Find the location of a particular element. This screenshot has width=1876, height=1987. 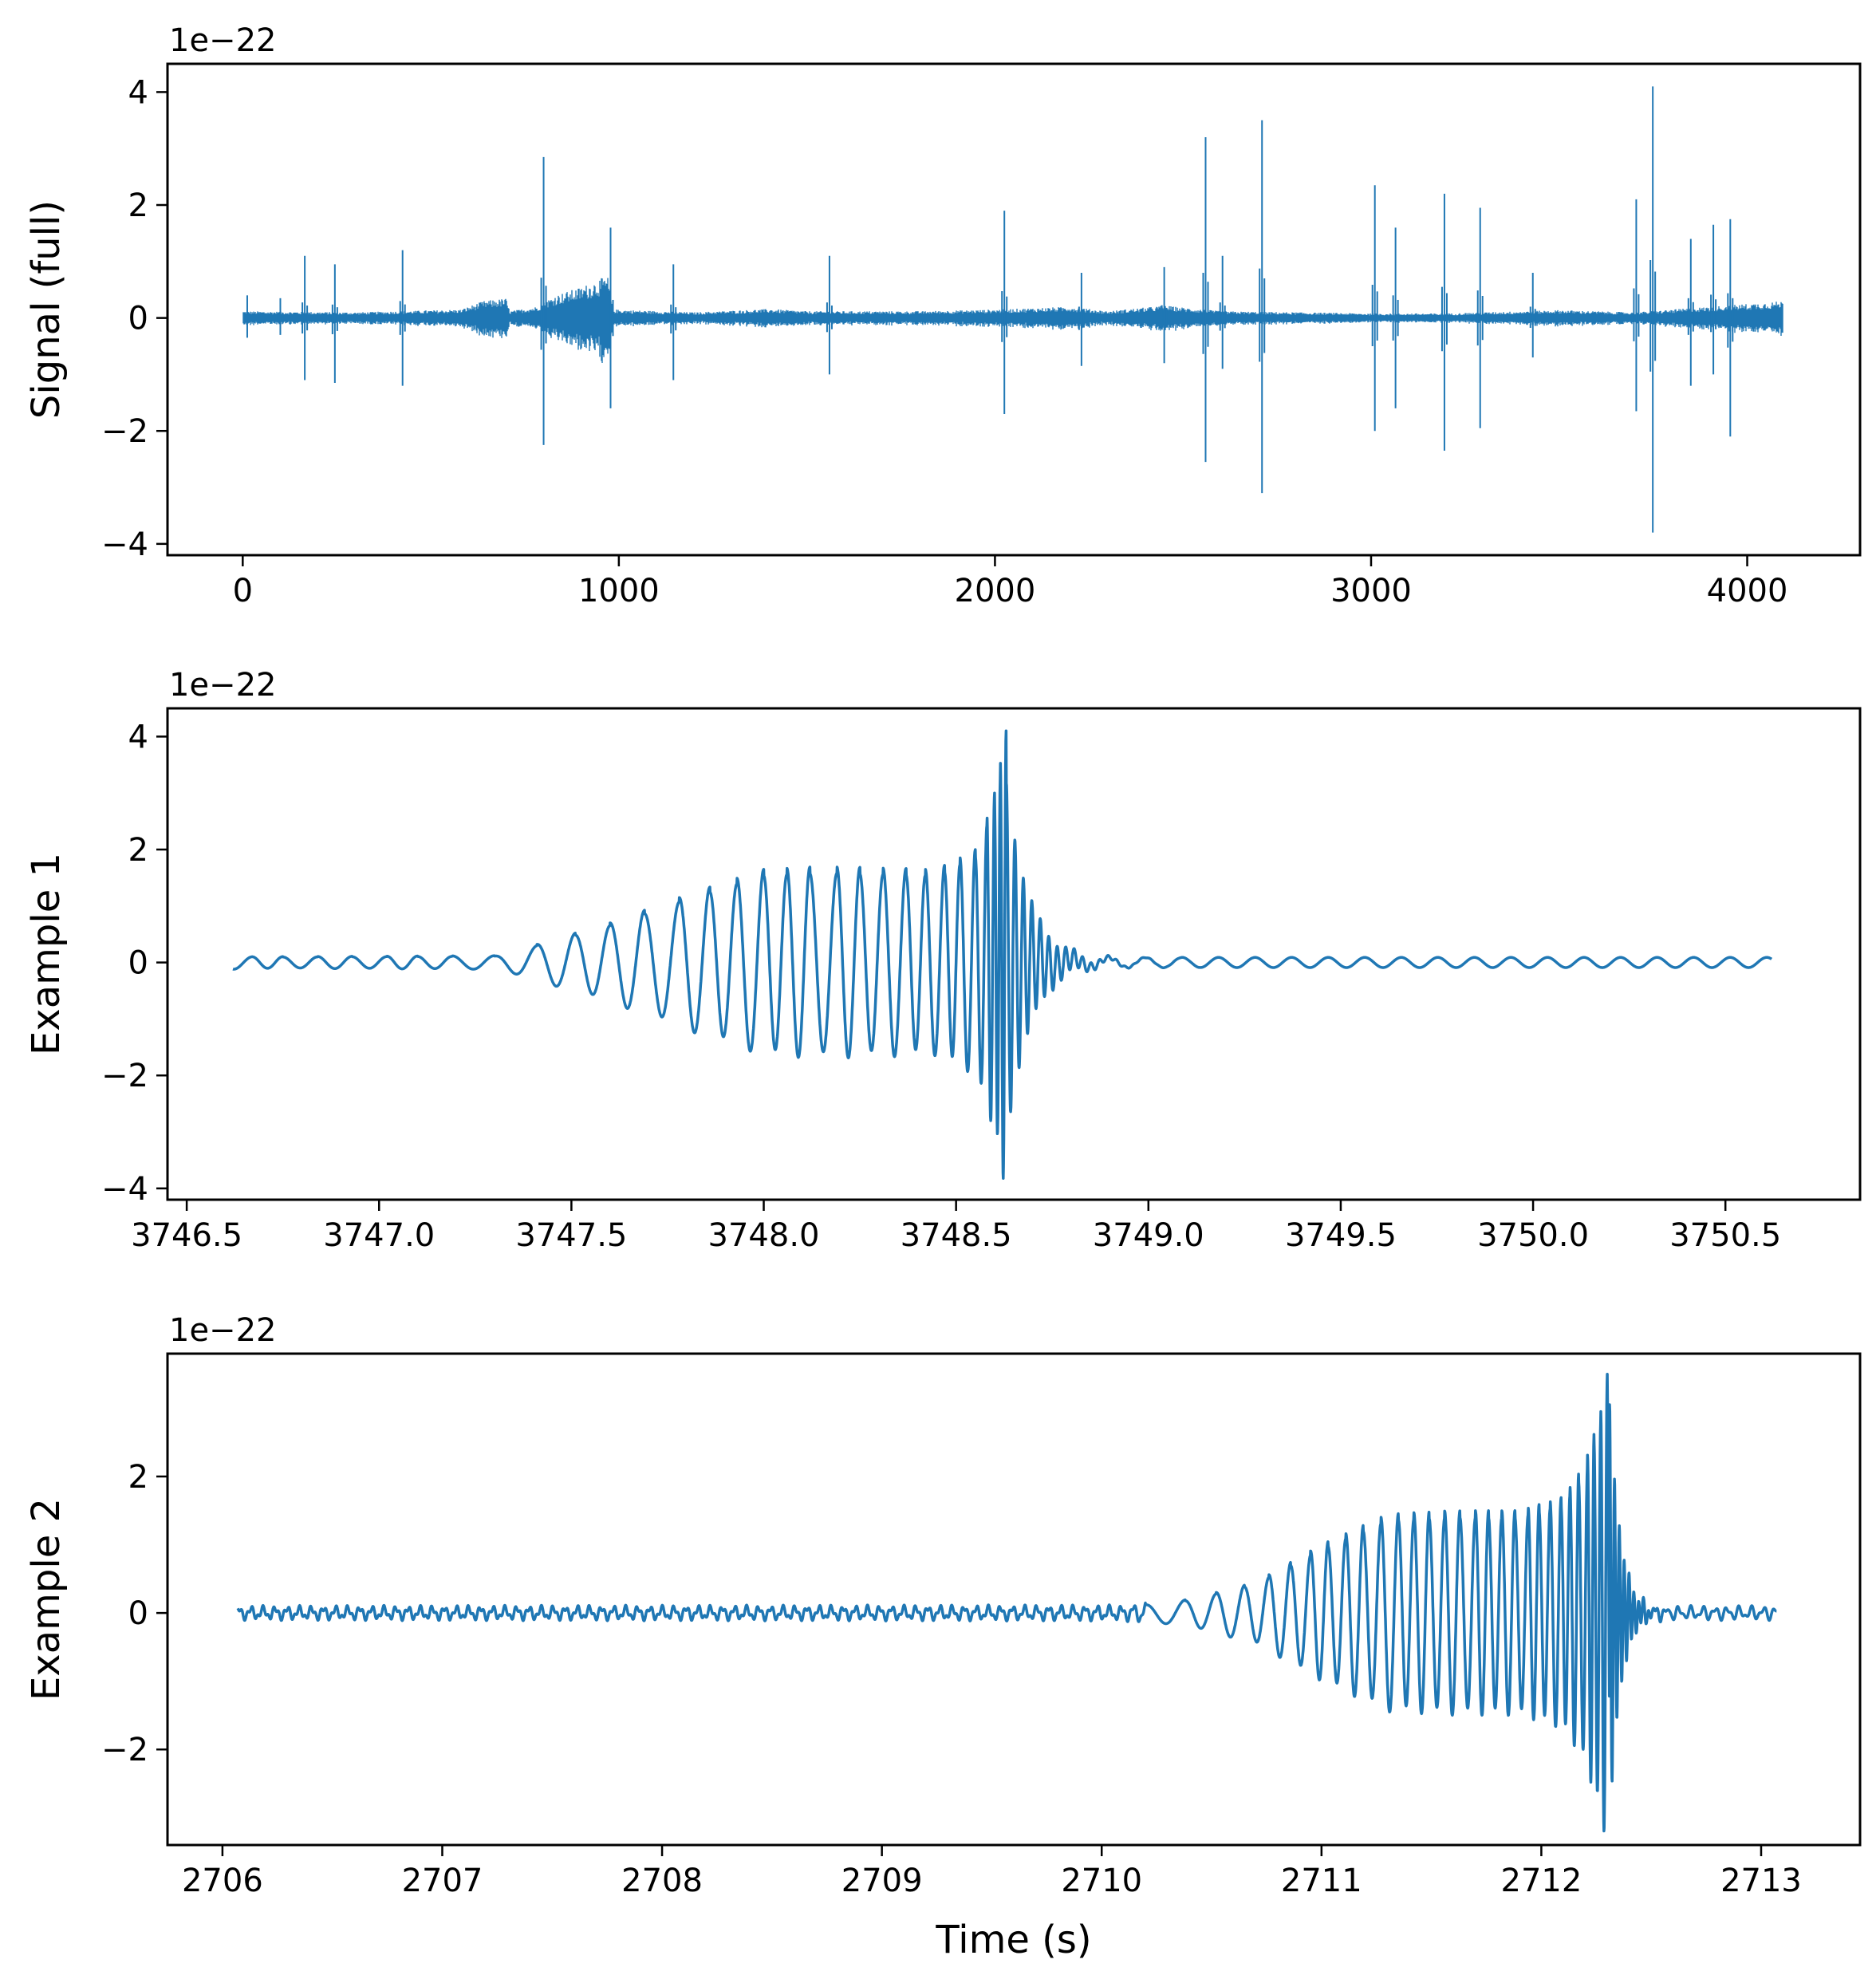

x-tick-label: 3749.5 is located at coordinates (1341, 1235).